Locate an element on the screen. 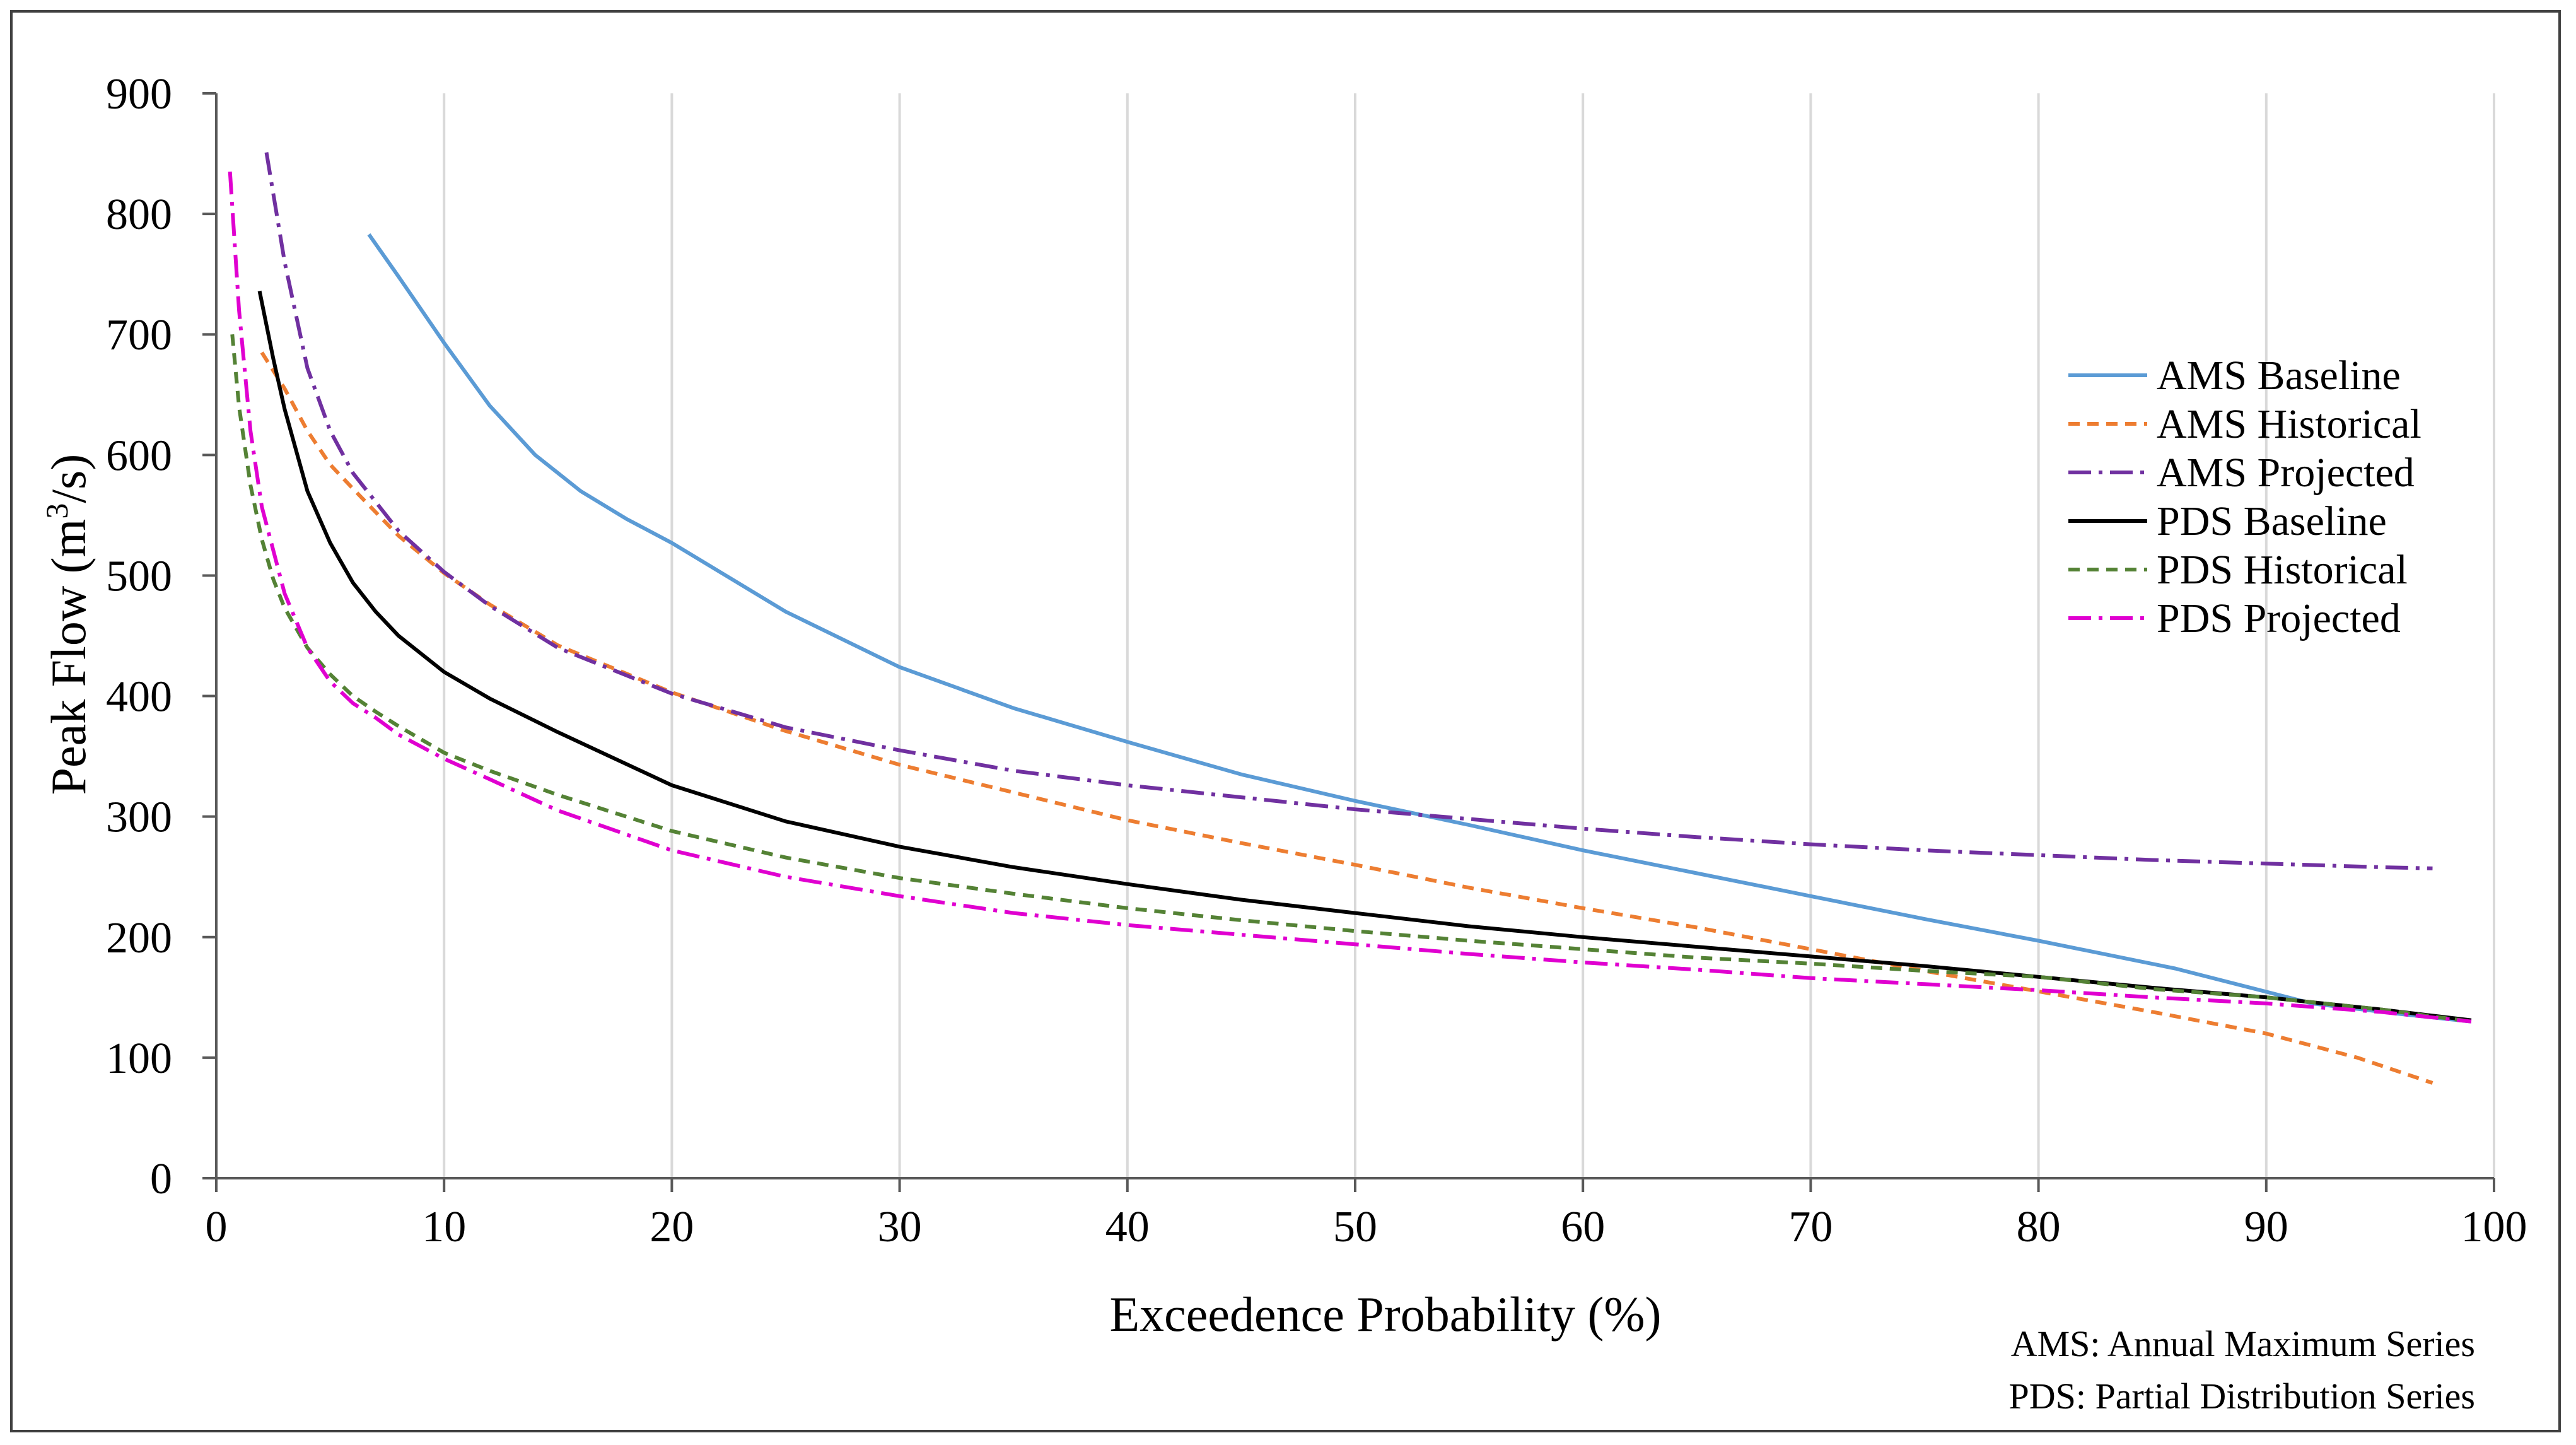 This screenshot has height=1445, width=2576. x-tick-label: 30 is located at coordinates (900, 1227).